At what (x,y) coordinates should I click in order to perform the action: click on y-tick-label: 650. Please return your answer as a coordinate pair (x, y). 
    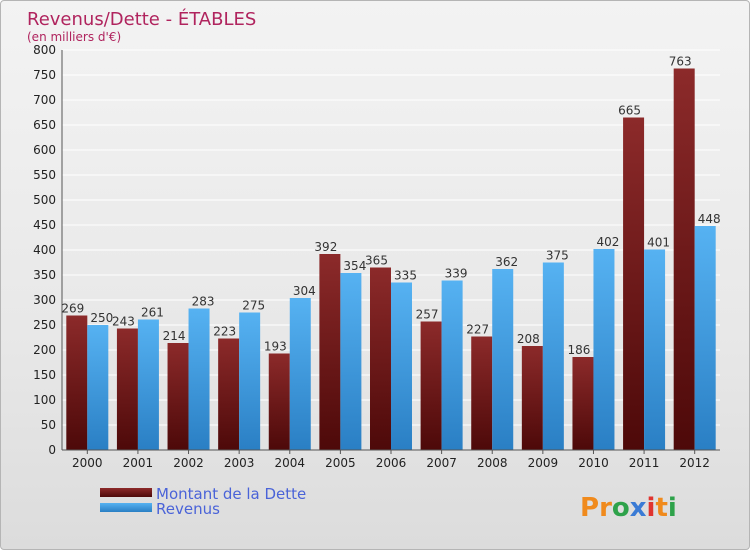
    Looking at the image, I should click on (44, 125).